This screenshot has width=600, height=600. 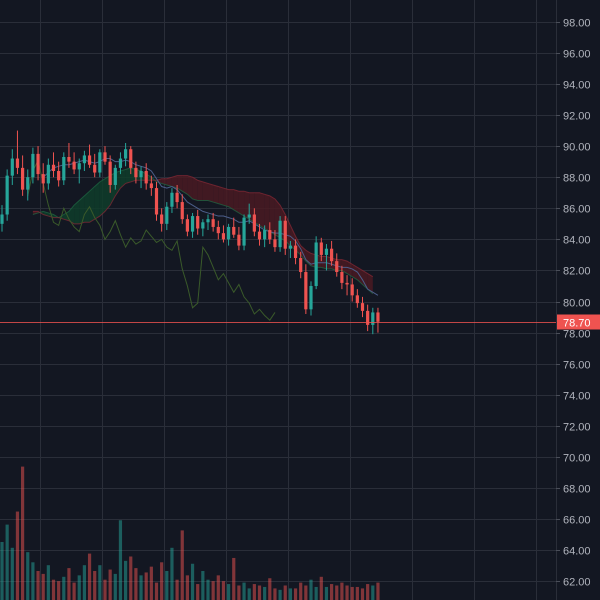 What do you see at coordinates (577, 335) in the screenshot?
I see `y-tick-label: 78.00` at bounding box center [577, 335].